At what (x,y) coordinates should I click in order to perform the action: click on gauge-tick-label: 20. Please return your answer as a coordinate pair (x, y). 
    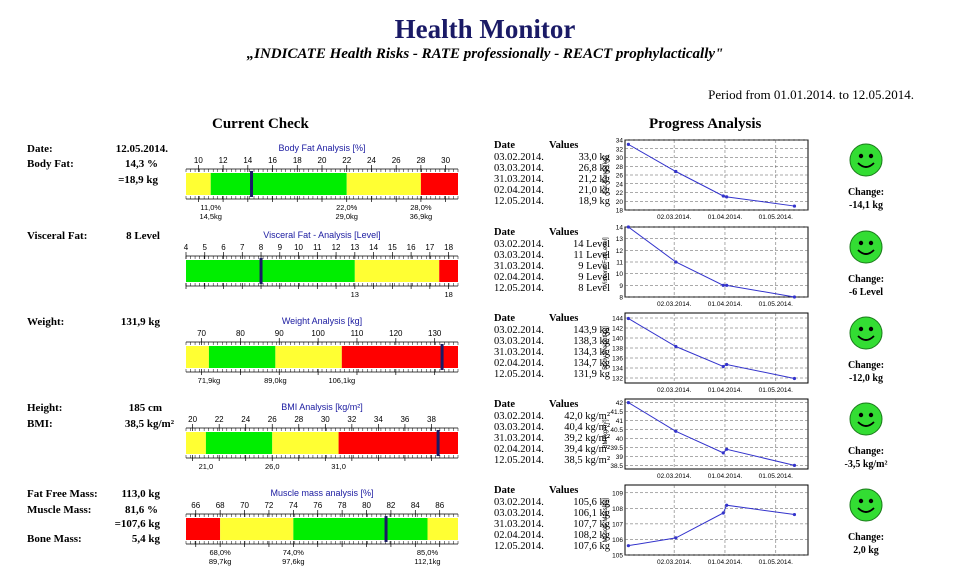
    Looking at the image, I should click on (192, 419).